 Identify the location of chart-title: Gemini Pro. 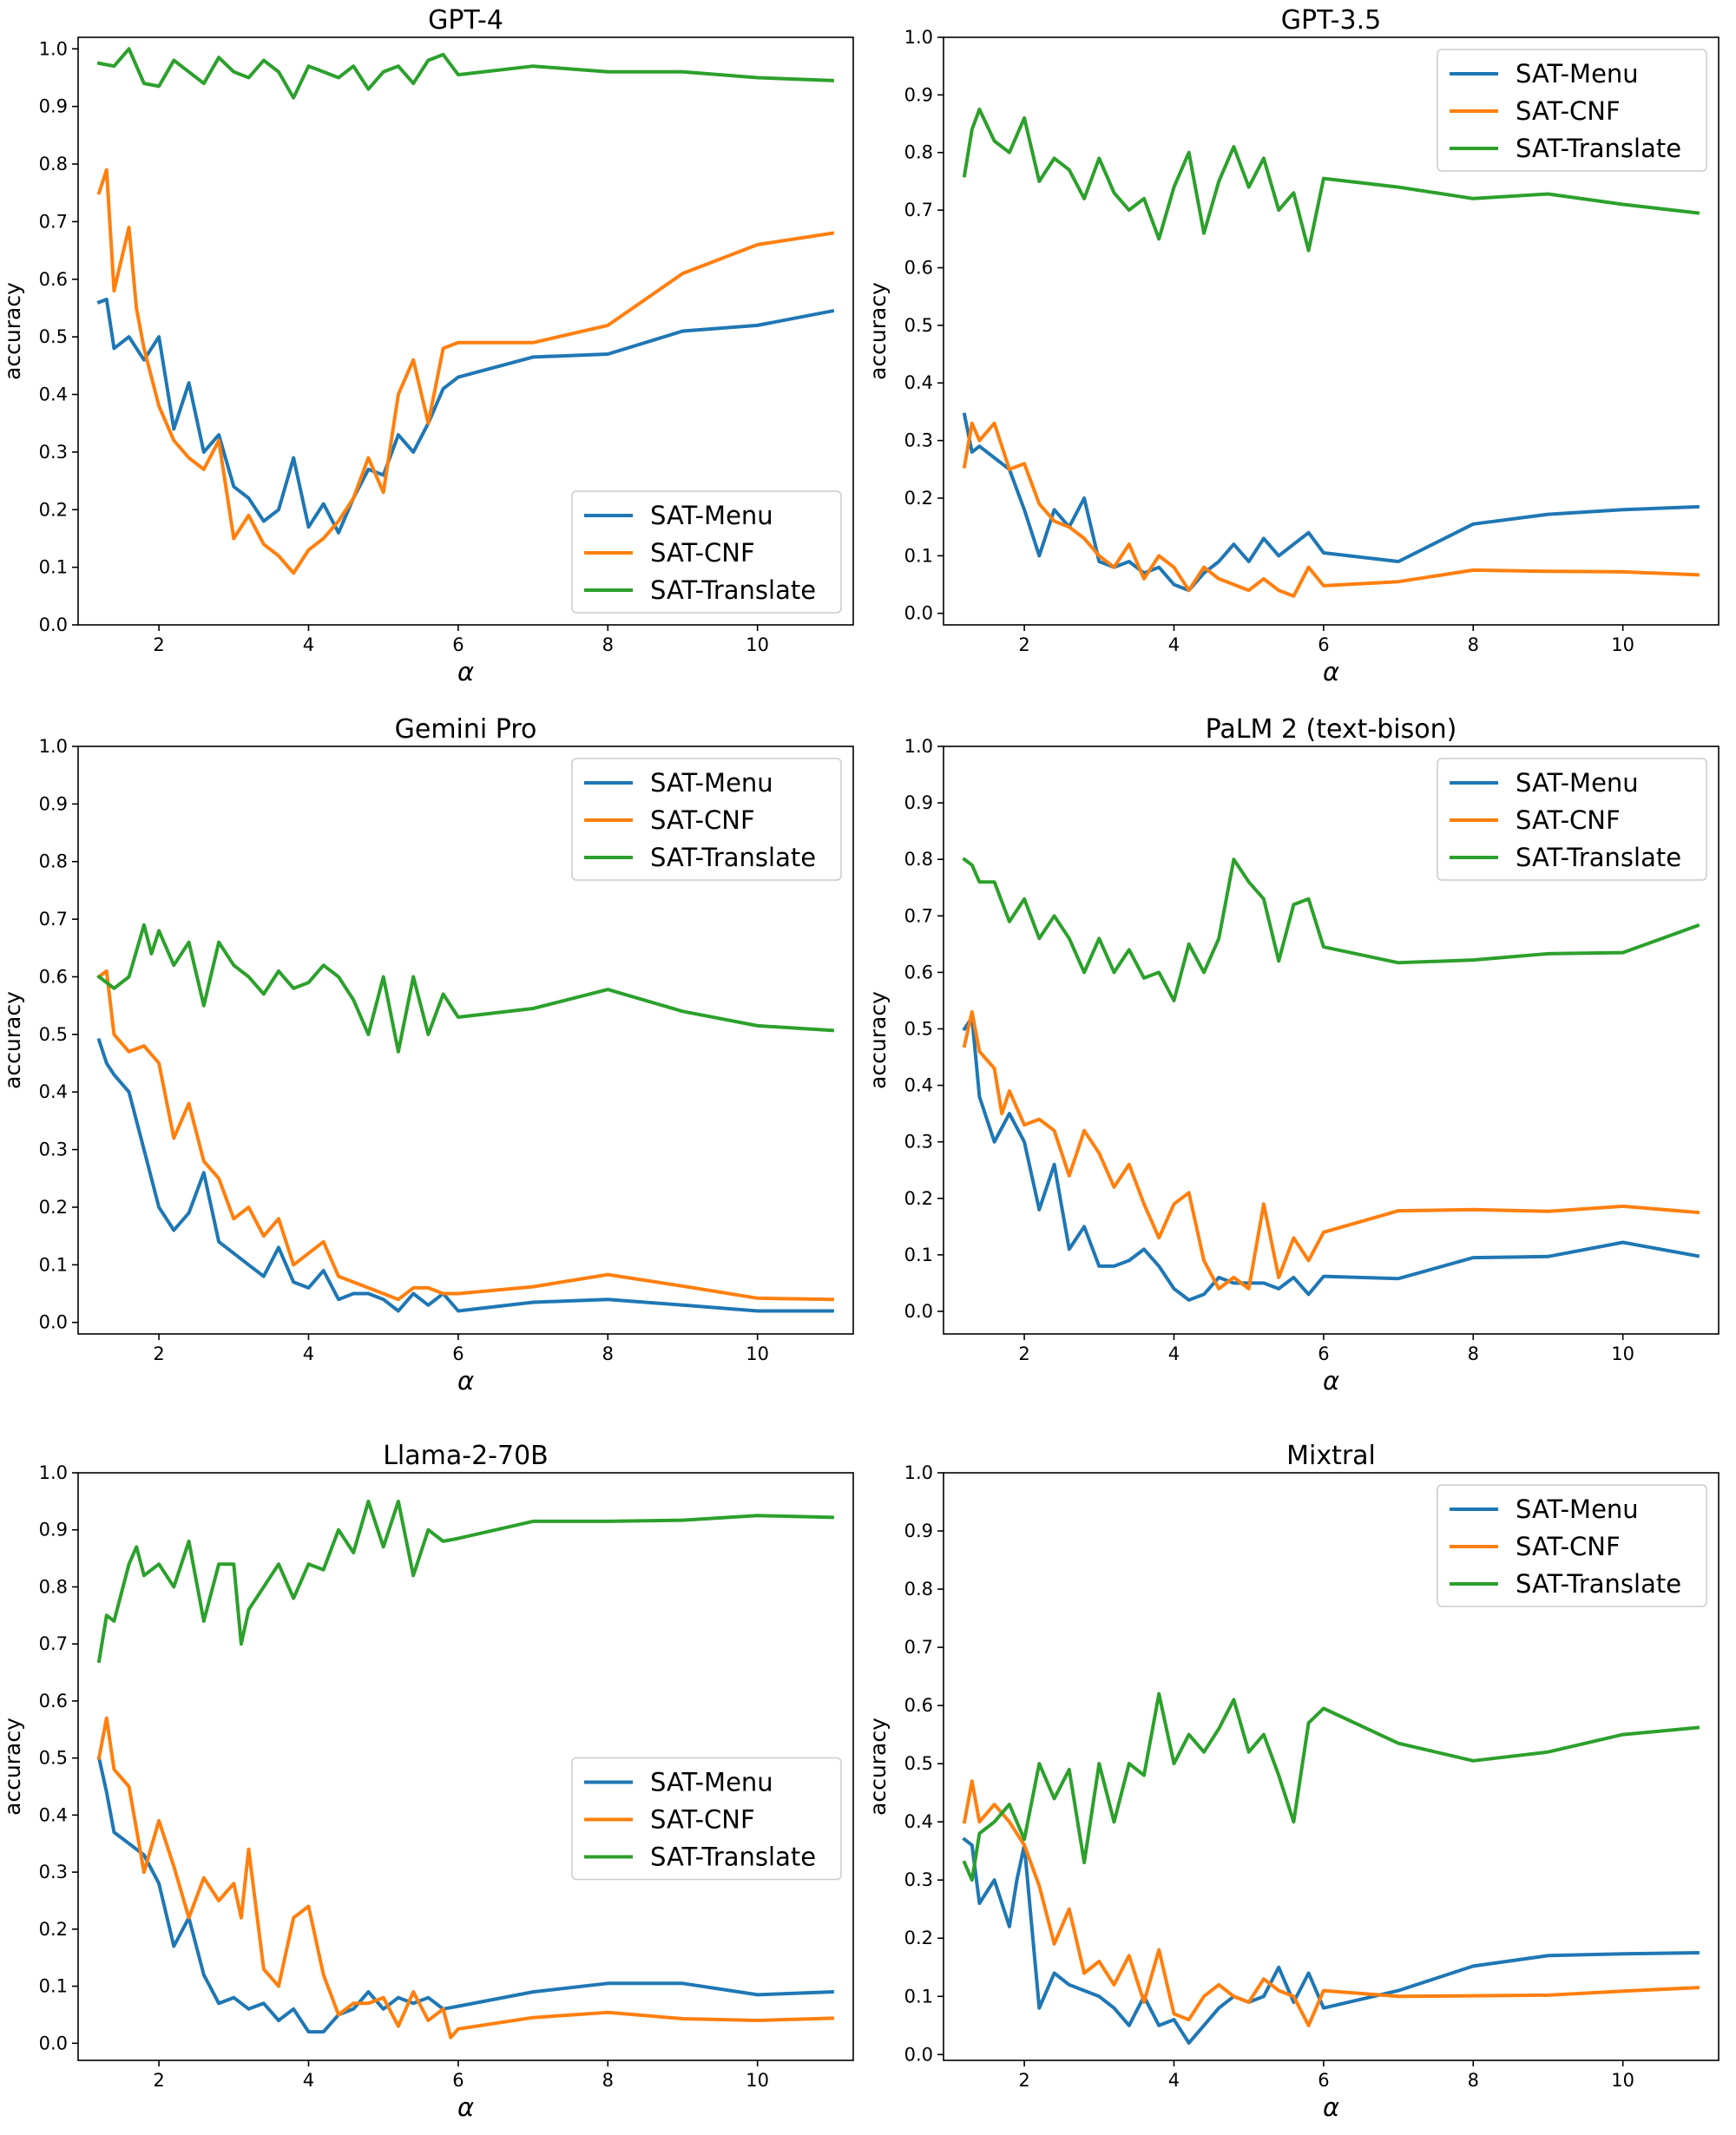
(466, 729).